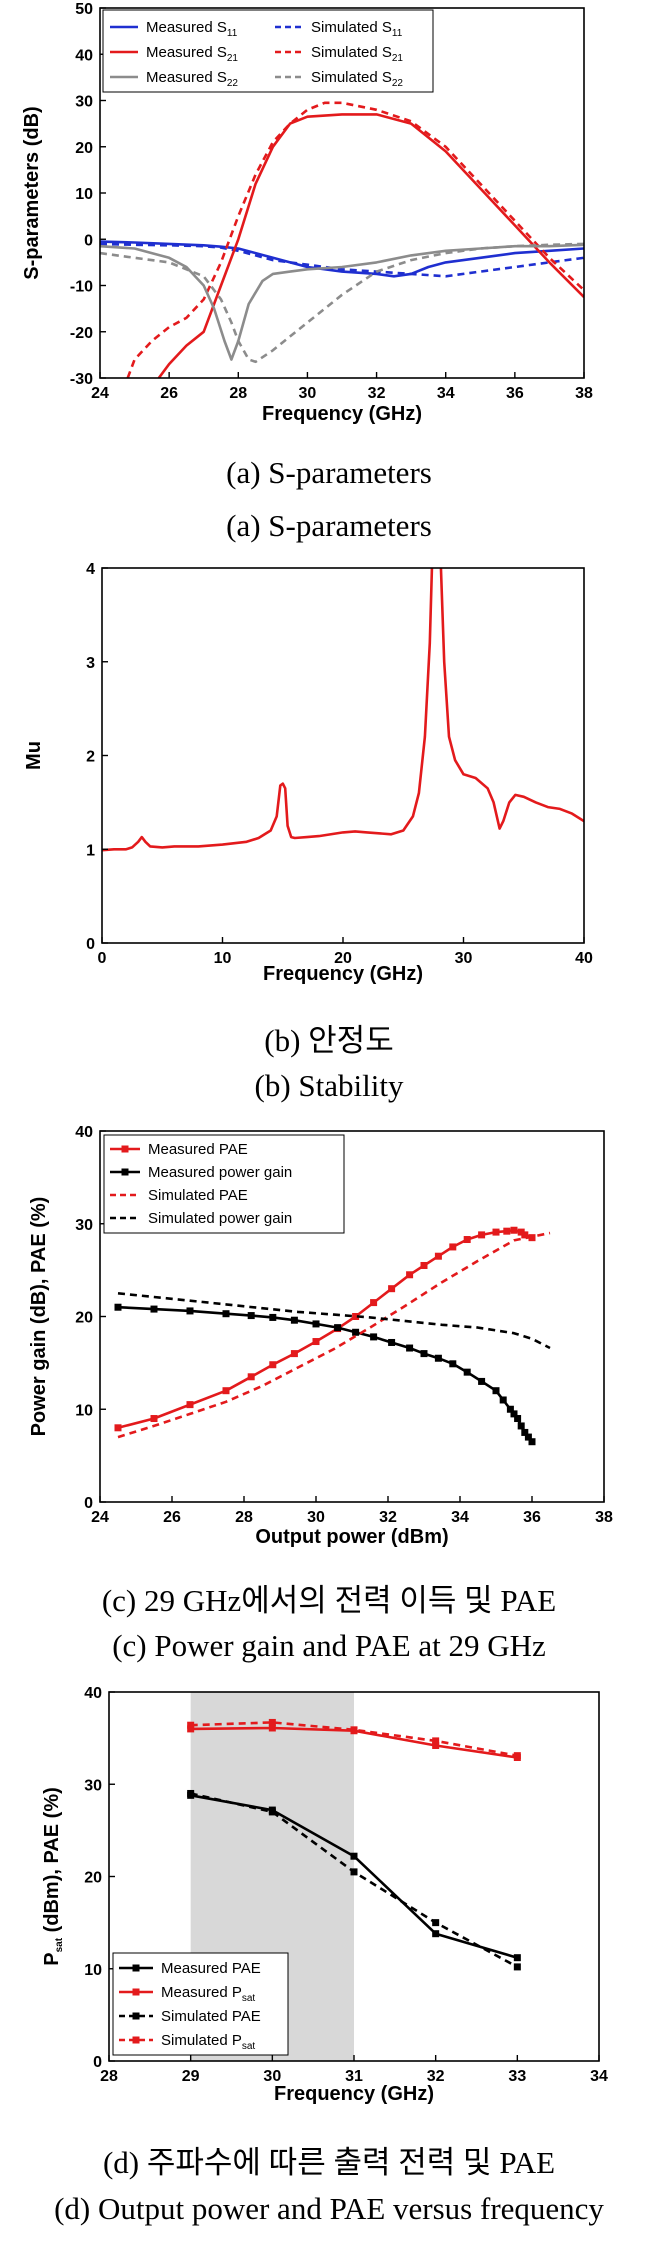  I want to click on series-line-measured-pae, so click(325, 1329).